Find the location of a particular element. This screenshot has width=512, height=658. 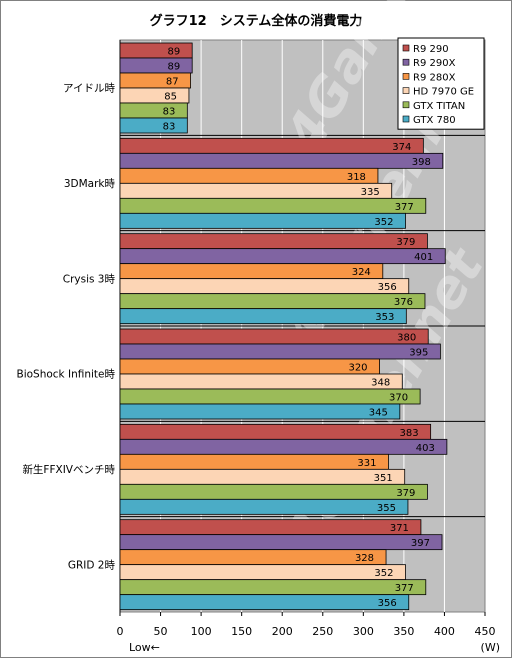

data-label: 383 is located at coordinates (409, 433).